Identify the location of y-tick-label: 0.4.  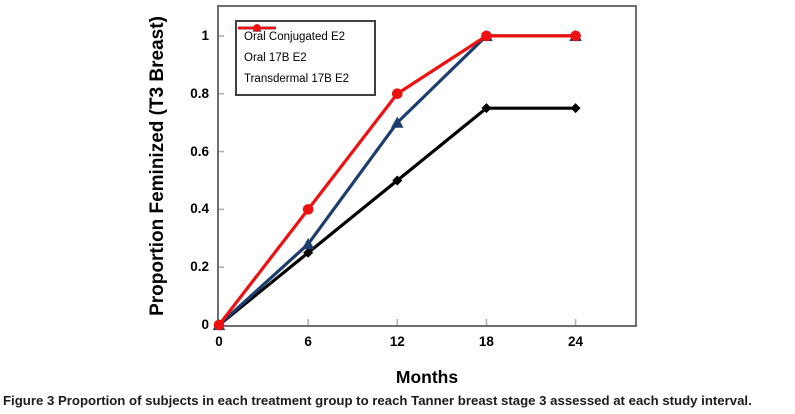
(199, 209).